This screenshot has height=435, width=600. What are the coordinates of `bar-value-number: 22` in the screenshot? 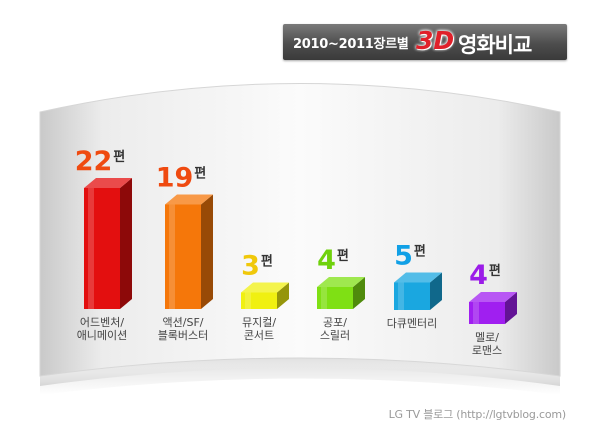 It's located at (94, 161).